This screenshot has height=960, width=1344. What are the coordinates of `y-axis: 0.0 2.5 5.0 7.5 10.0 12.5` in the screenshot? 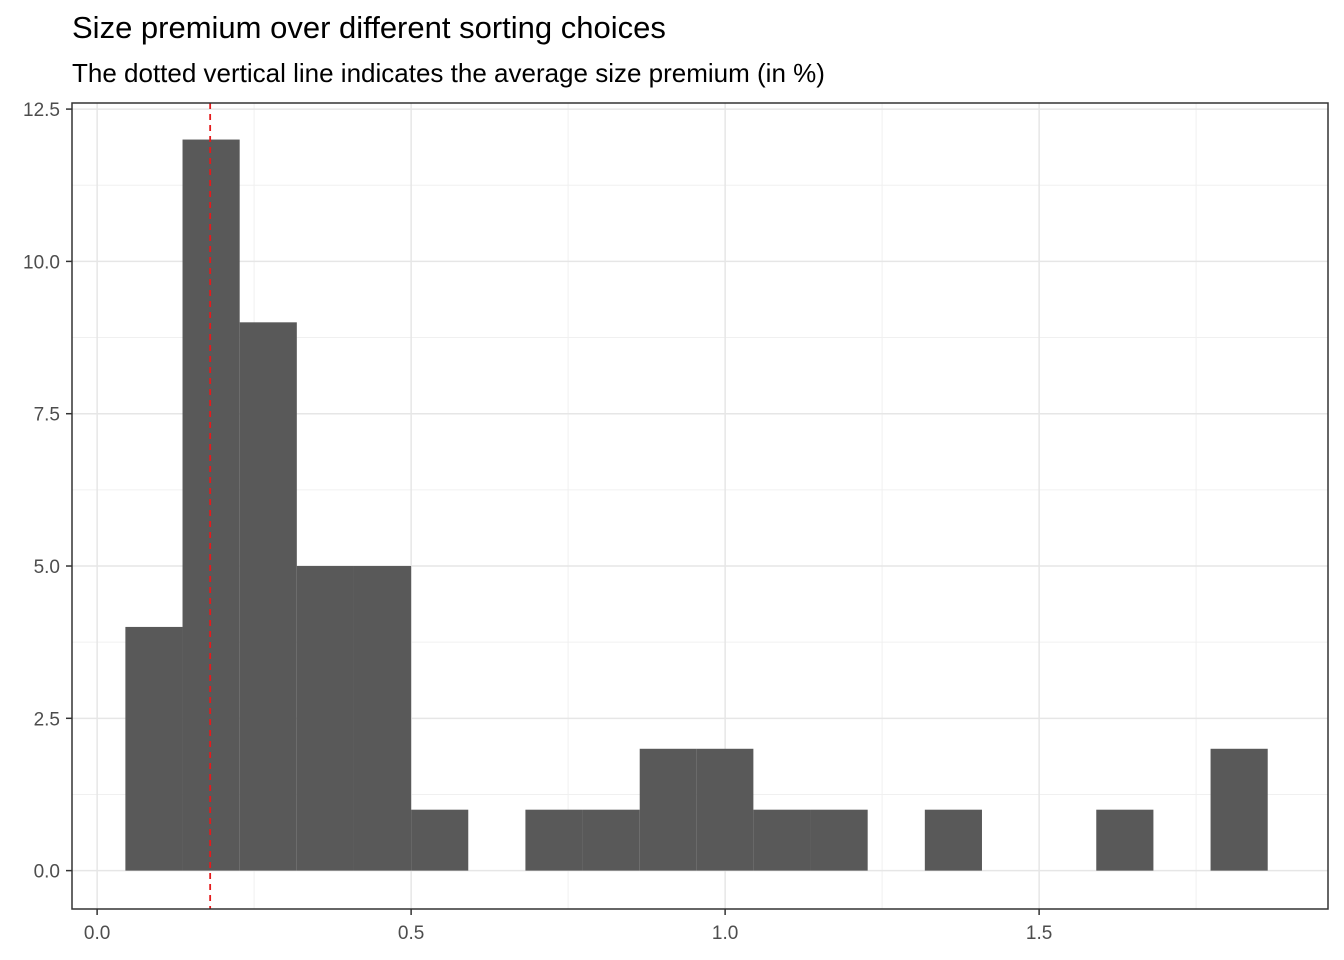 It's located at (47, 491).